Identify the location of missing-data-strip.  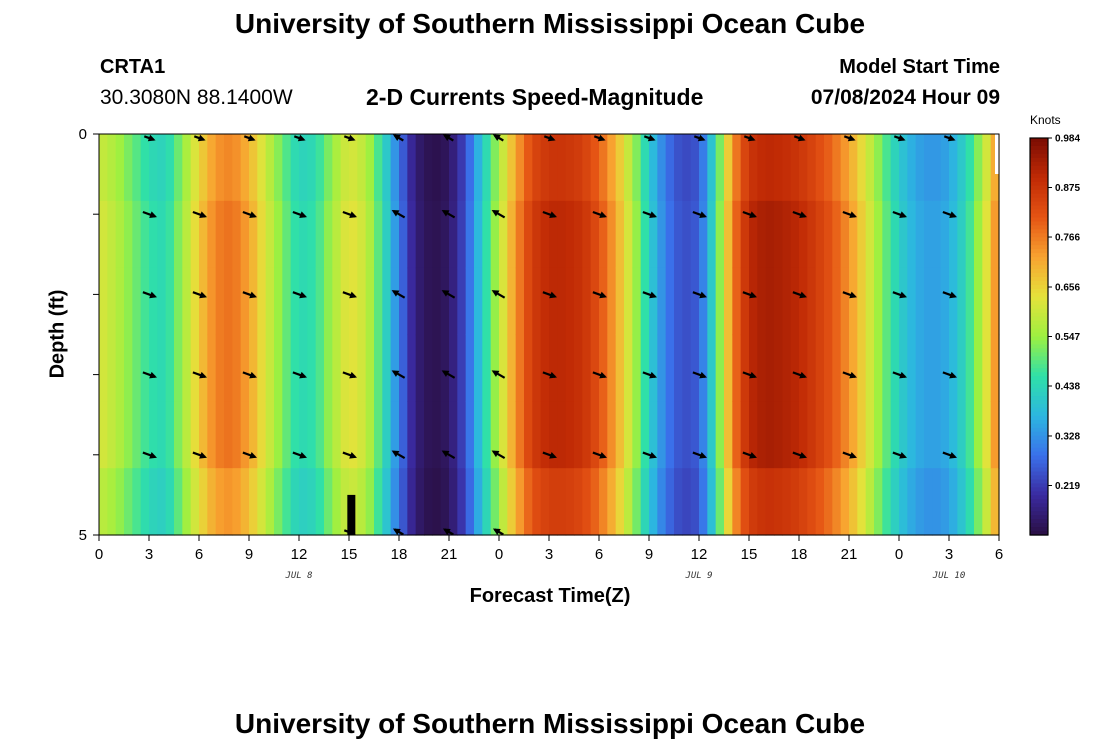
(997, 154).